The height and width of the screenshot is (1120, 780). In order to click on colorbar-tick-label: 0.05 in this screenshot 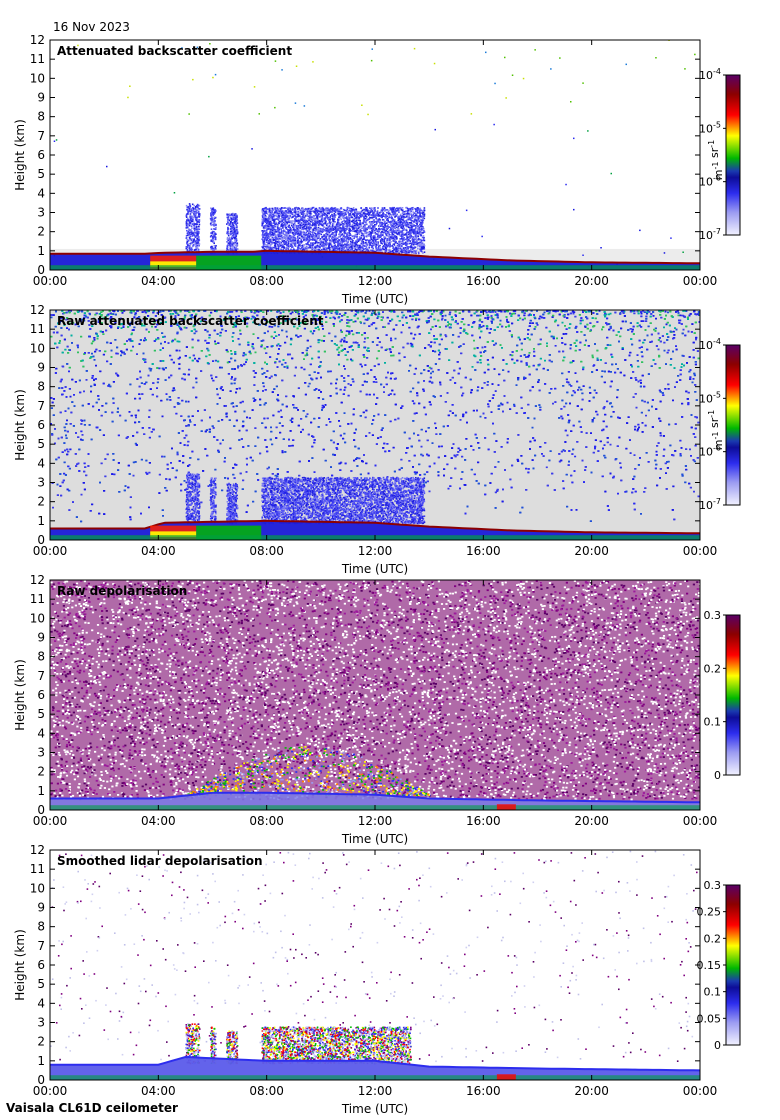, I will do `click(709, 1018)`.